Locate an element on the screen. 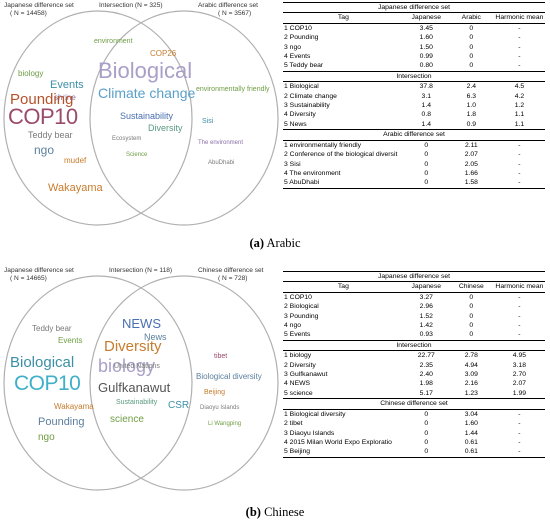  cloud-word: mudef is located at coordinates (75, 160).